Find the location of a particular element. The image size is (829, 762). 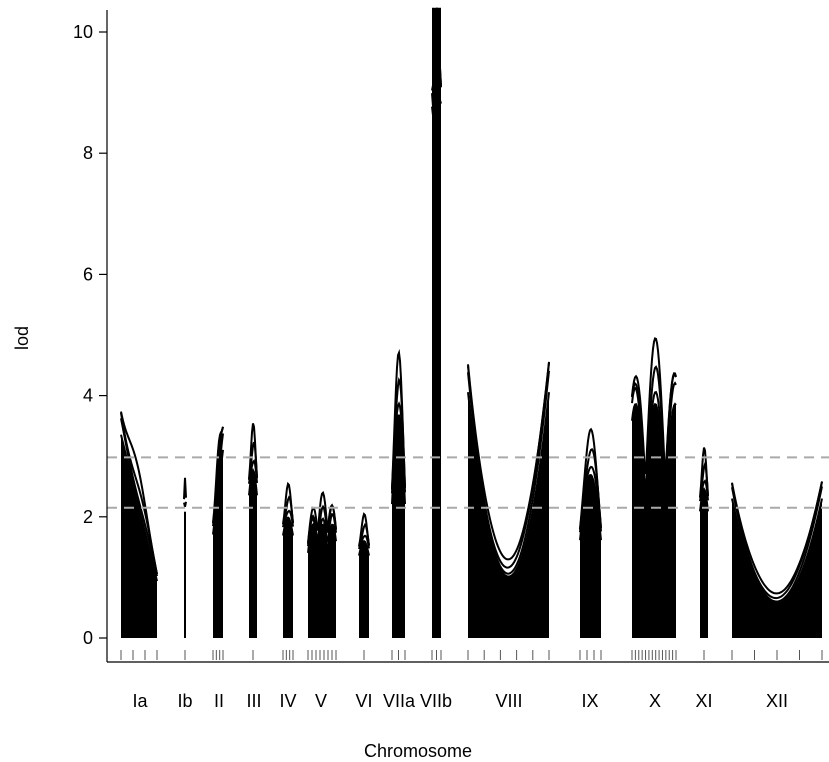

chromosome-profile-VI is located at coordinates (364, 575).